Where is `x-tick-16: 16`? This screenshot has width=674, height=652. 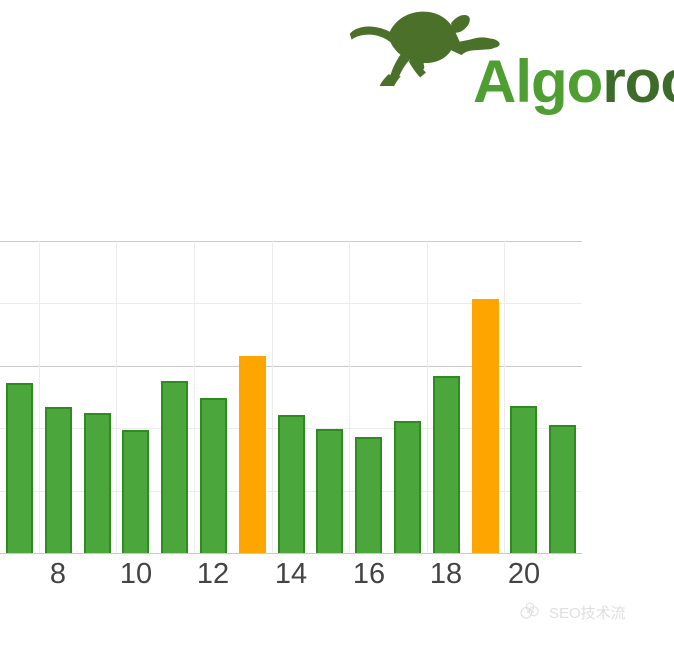 x-tick-16: 16 is located at coordinates (369, 574).